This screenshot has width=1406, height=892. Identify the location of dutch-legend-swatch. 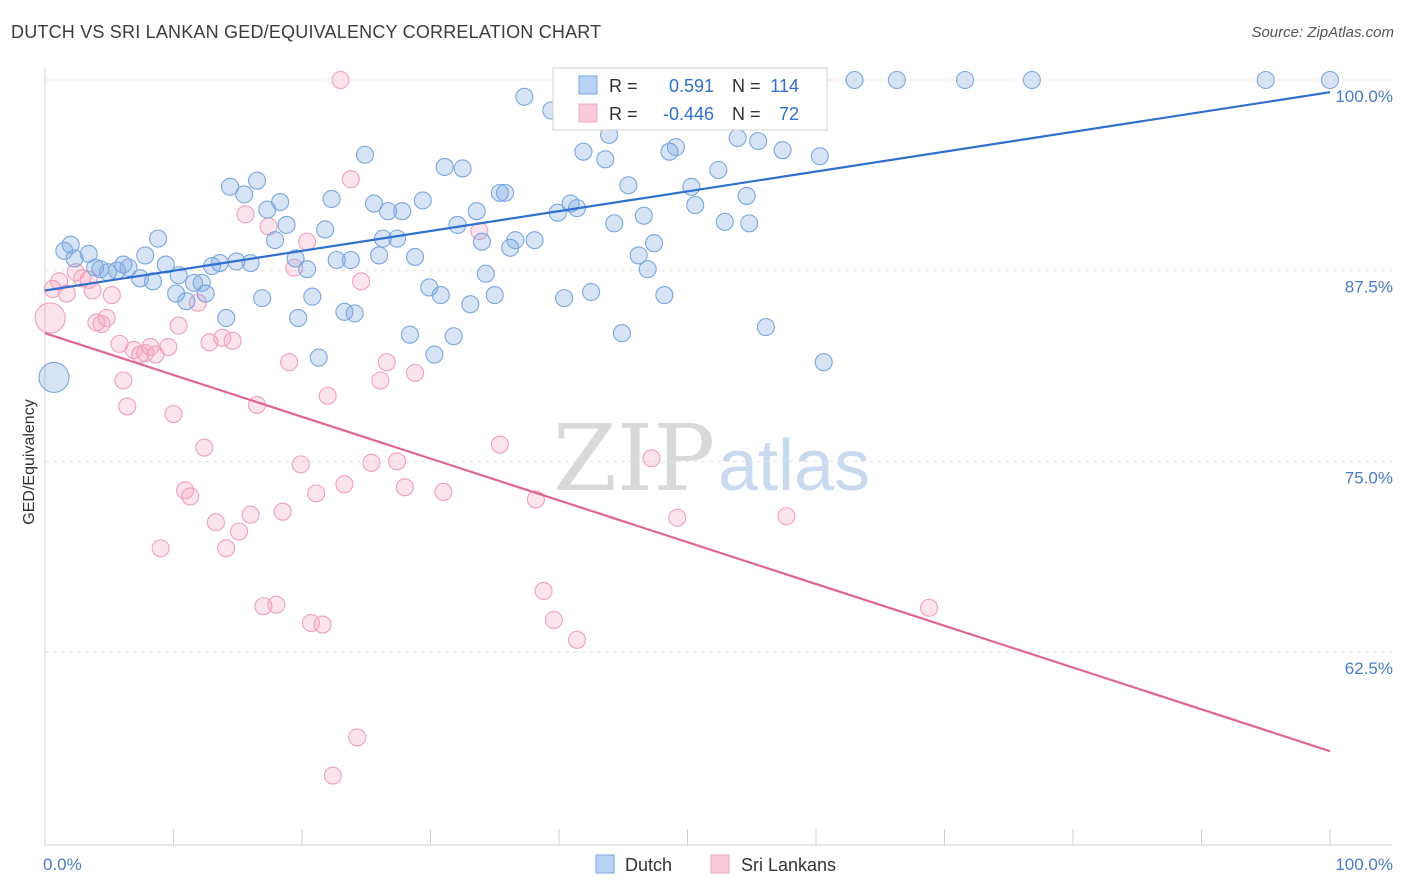
(588, 85).